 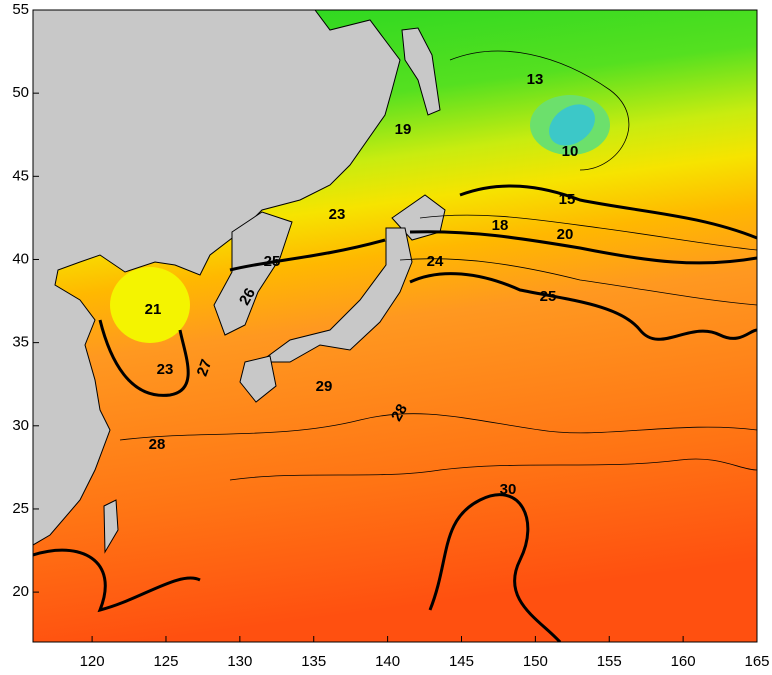 I want to click on honshu, so click(x=335, y=295).